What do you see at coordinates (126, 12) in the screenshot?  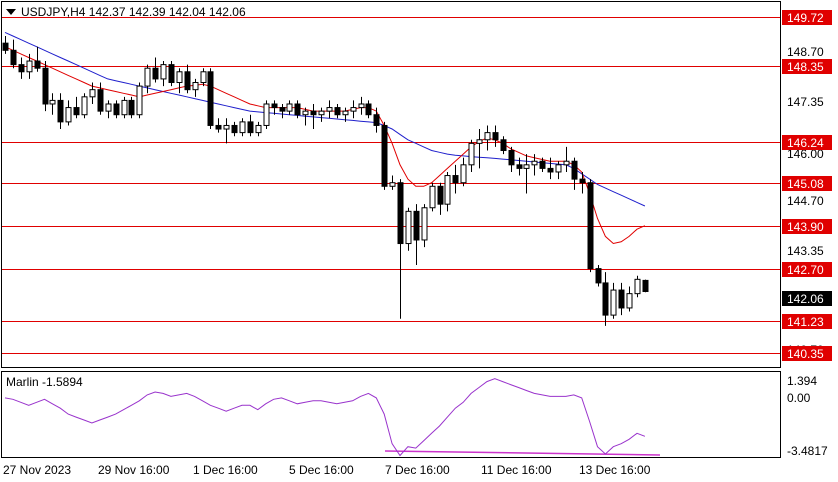 I see `symbol-header: USDJPY,H4 142.37 142.39 142.04 142.06` at bounding box center [126, 12].